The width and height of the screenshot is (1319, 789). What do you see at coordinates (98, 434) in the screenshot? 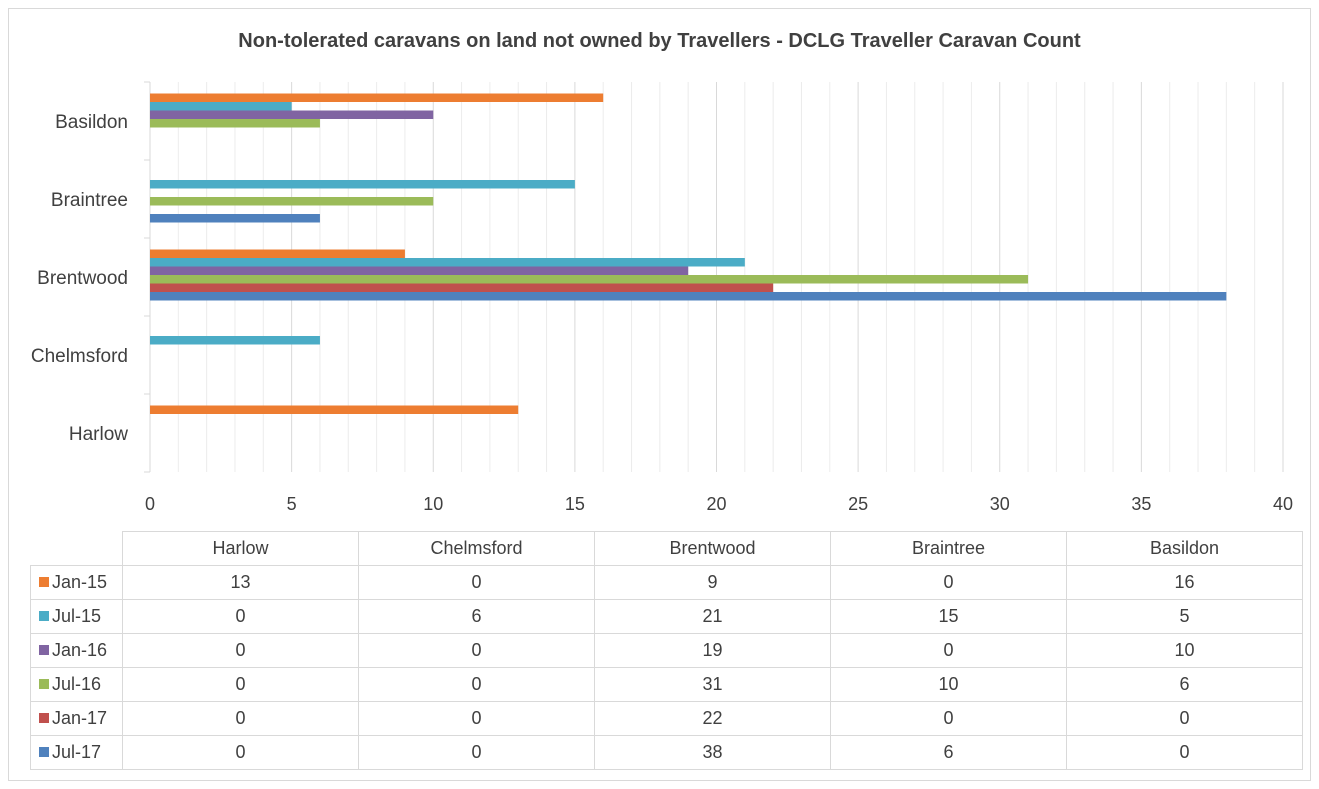
I see `category-label: Harlow` at bounding box center [98, 434].